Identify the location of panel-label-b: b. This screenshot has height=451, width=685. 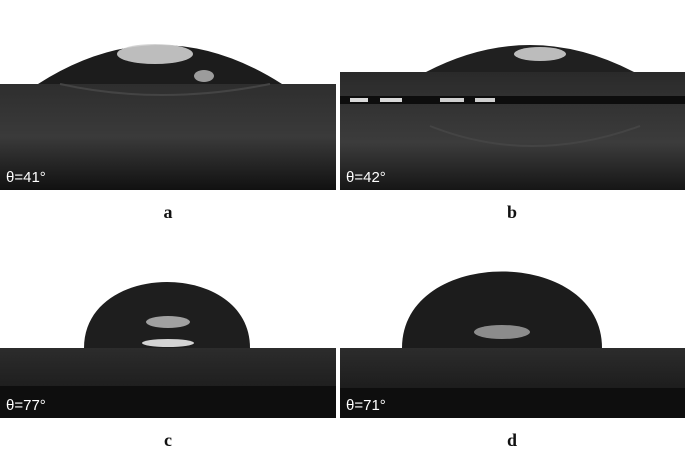
(511, 212).